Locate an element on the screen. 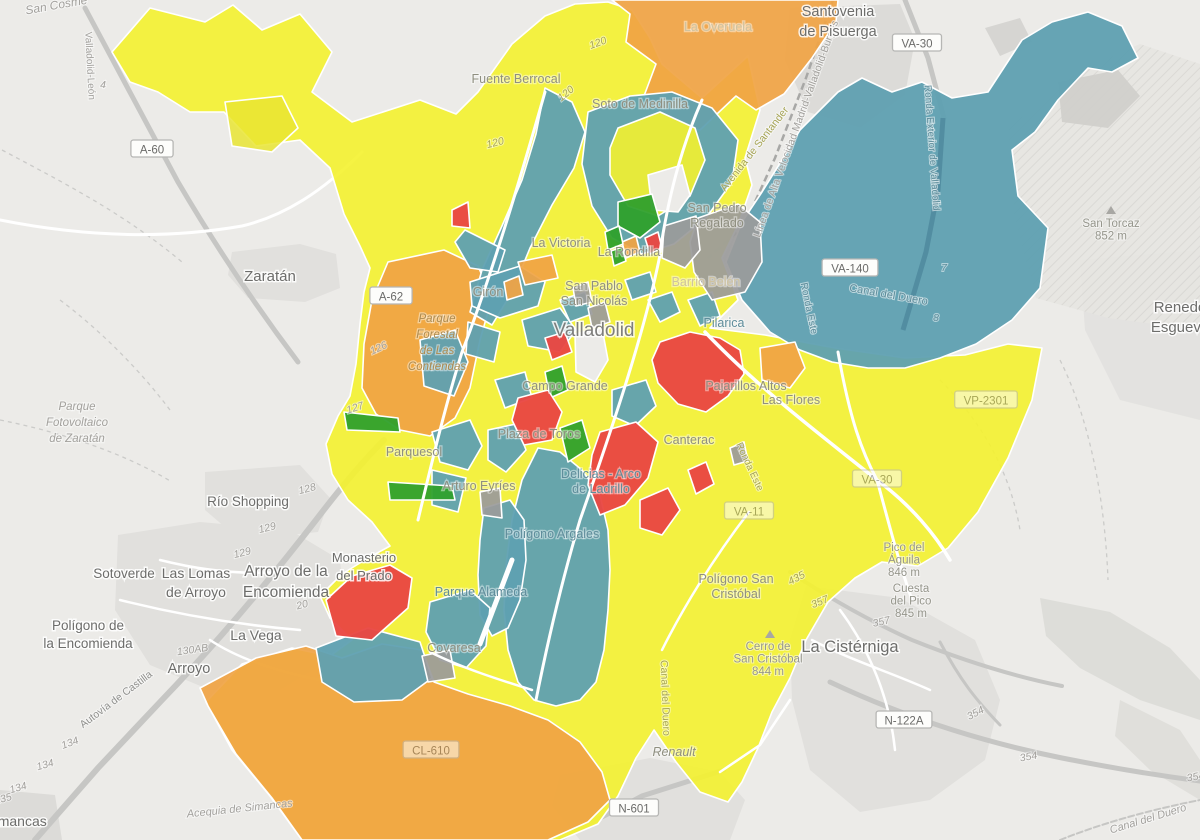 The height and width of the screenshot is (840, 1200). road-ref-label: 129 is located at coordinates (267, 528).